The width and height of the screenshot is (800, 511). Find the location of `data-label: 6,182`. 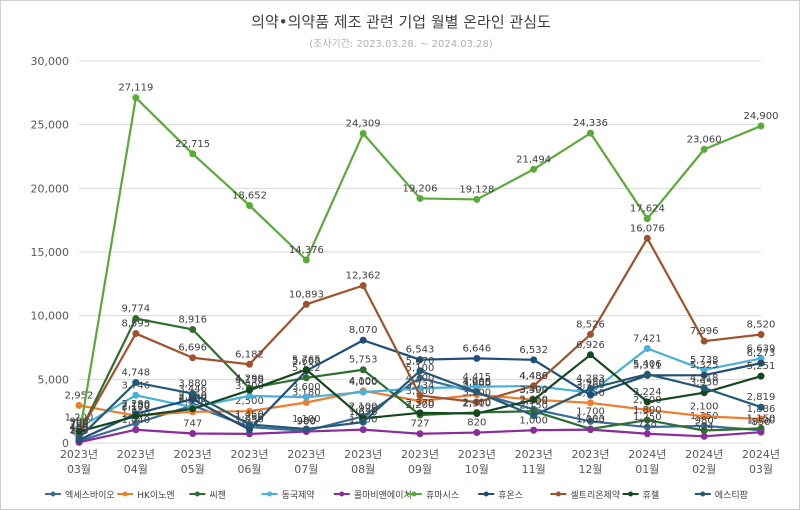

data-label: 6,182 is located at coordinates (249, 354).